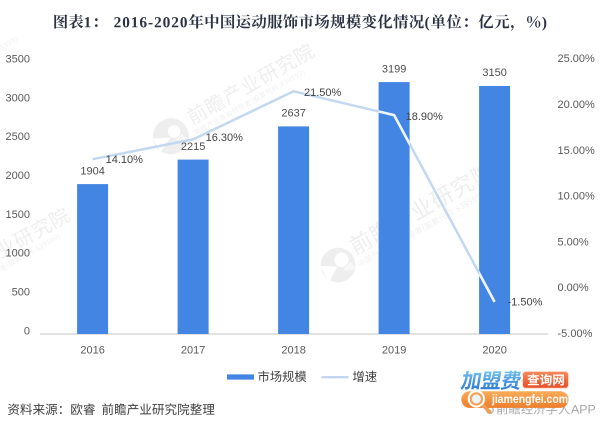 This screenshot has height=429, width=600. I want to click on svg-text: 3199, so click(394, 69).